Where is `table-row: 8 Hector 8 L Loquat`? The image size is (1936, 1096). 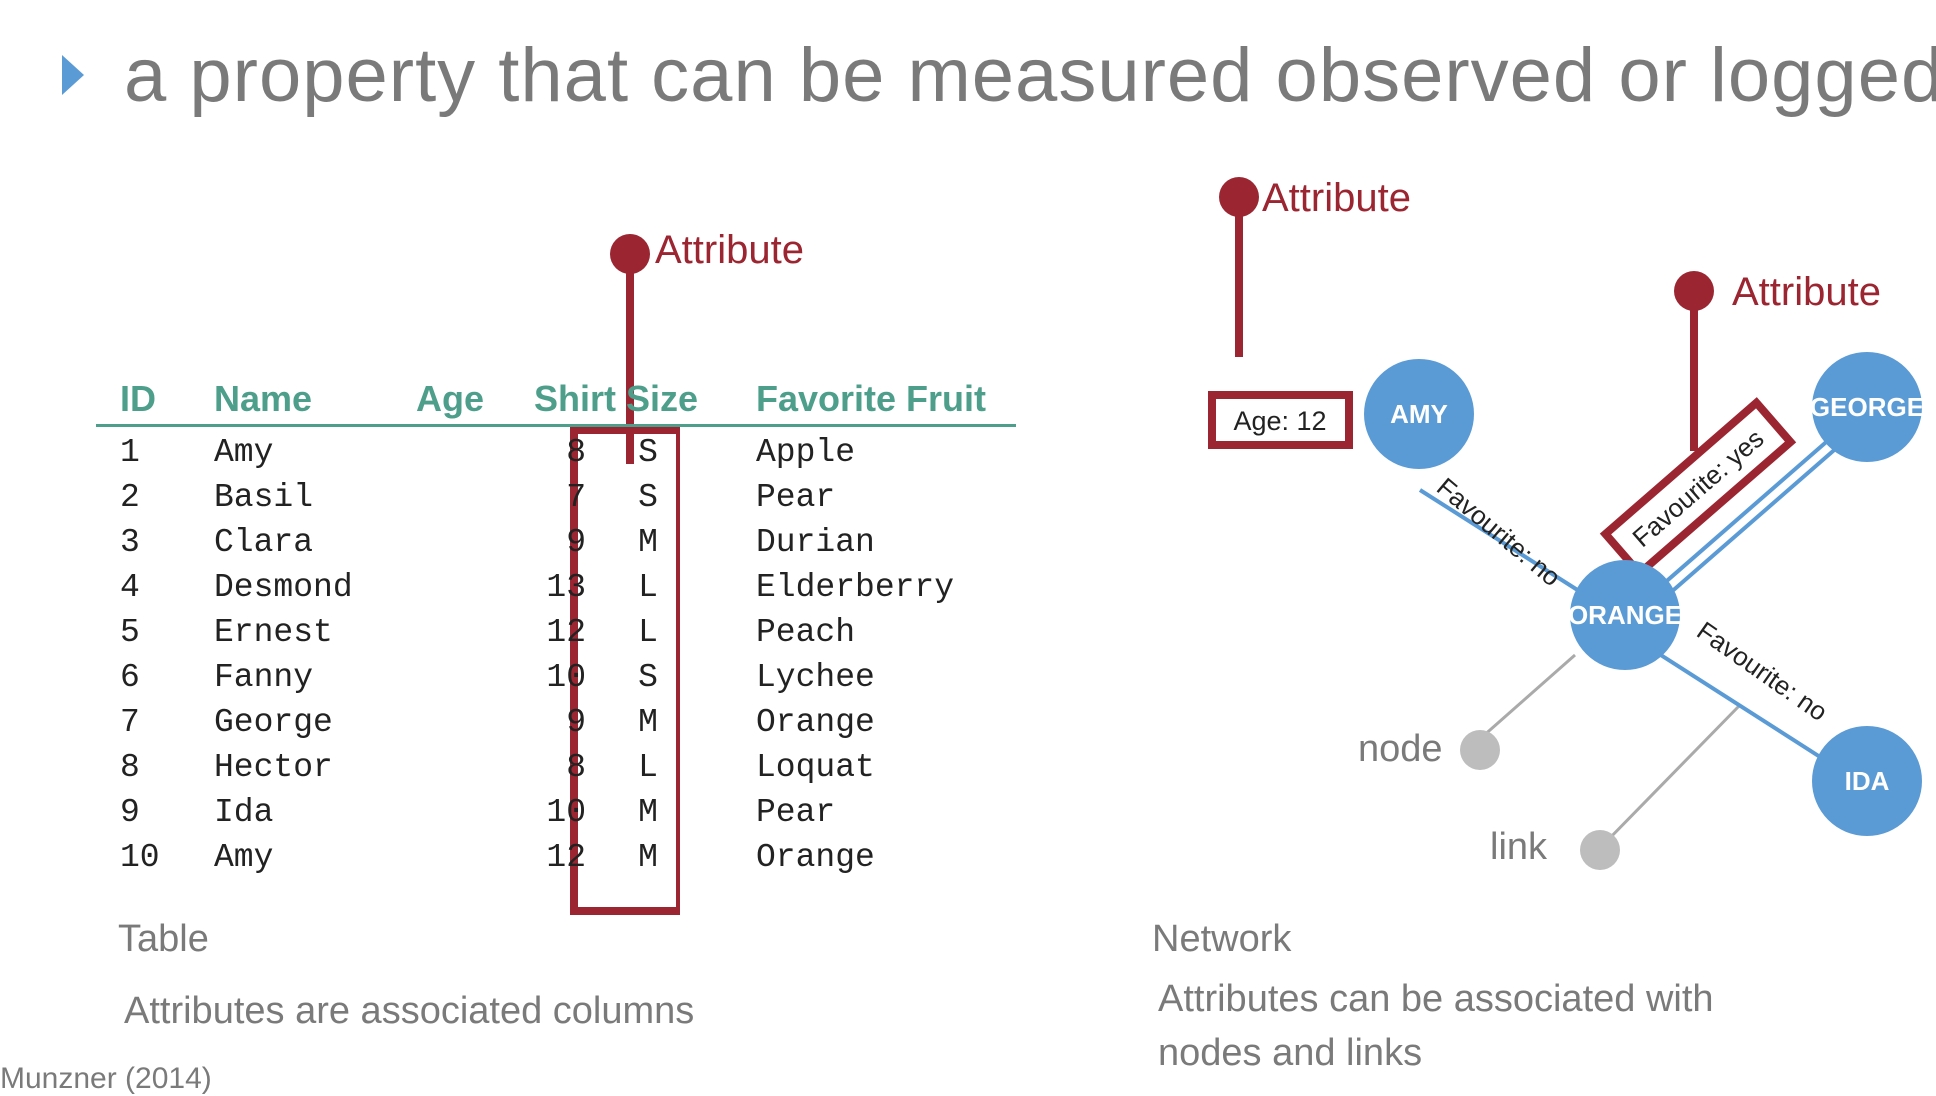 table-row: 8 Hector 8 L Loquat is located at coordinates (556, 767).